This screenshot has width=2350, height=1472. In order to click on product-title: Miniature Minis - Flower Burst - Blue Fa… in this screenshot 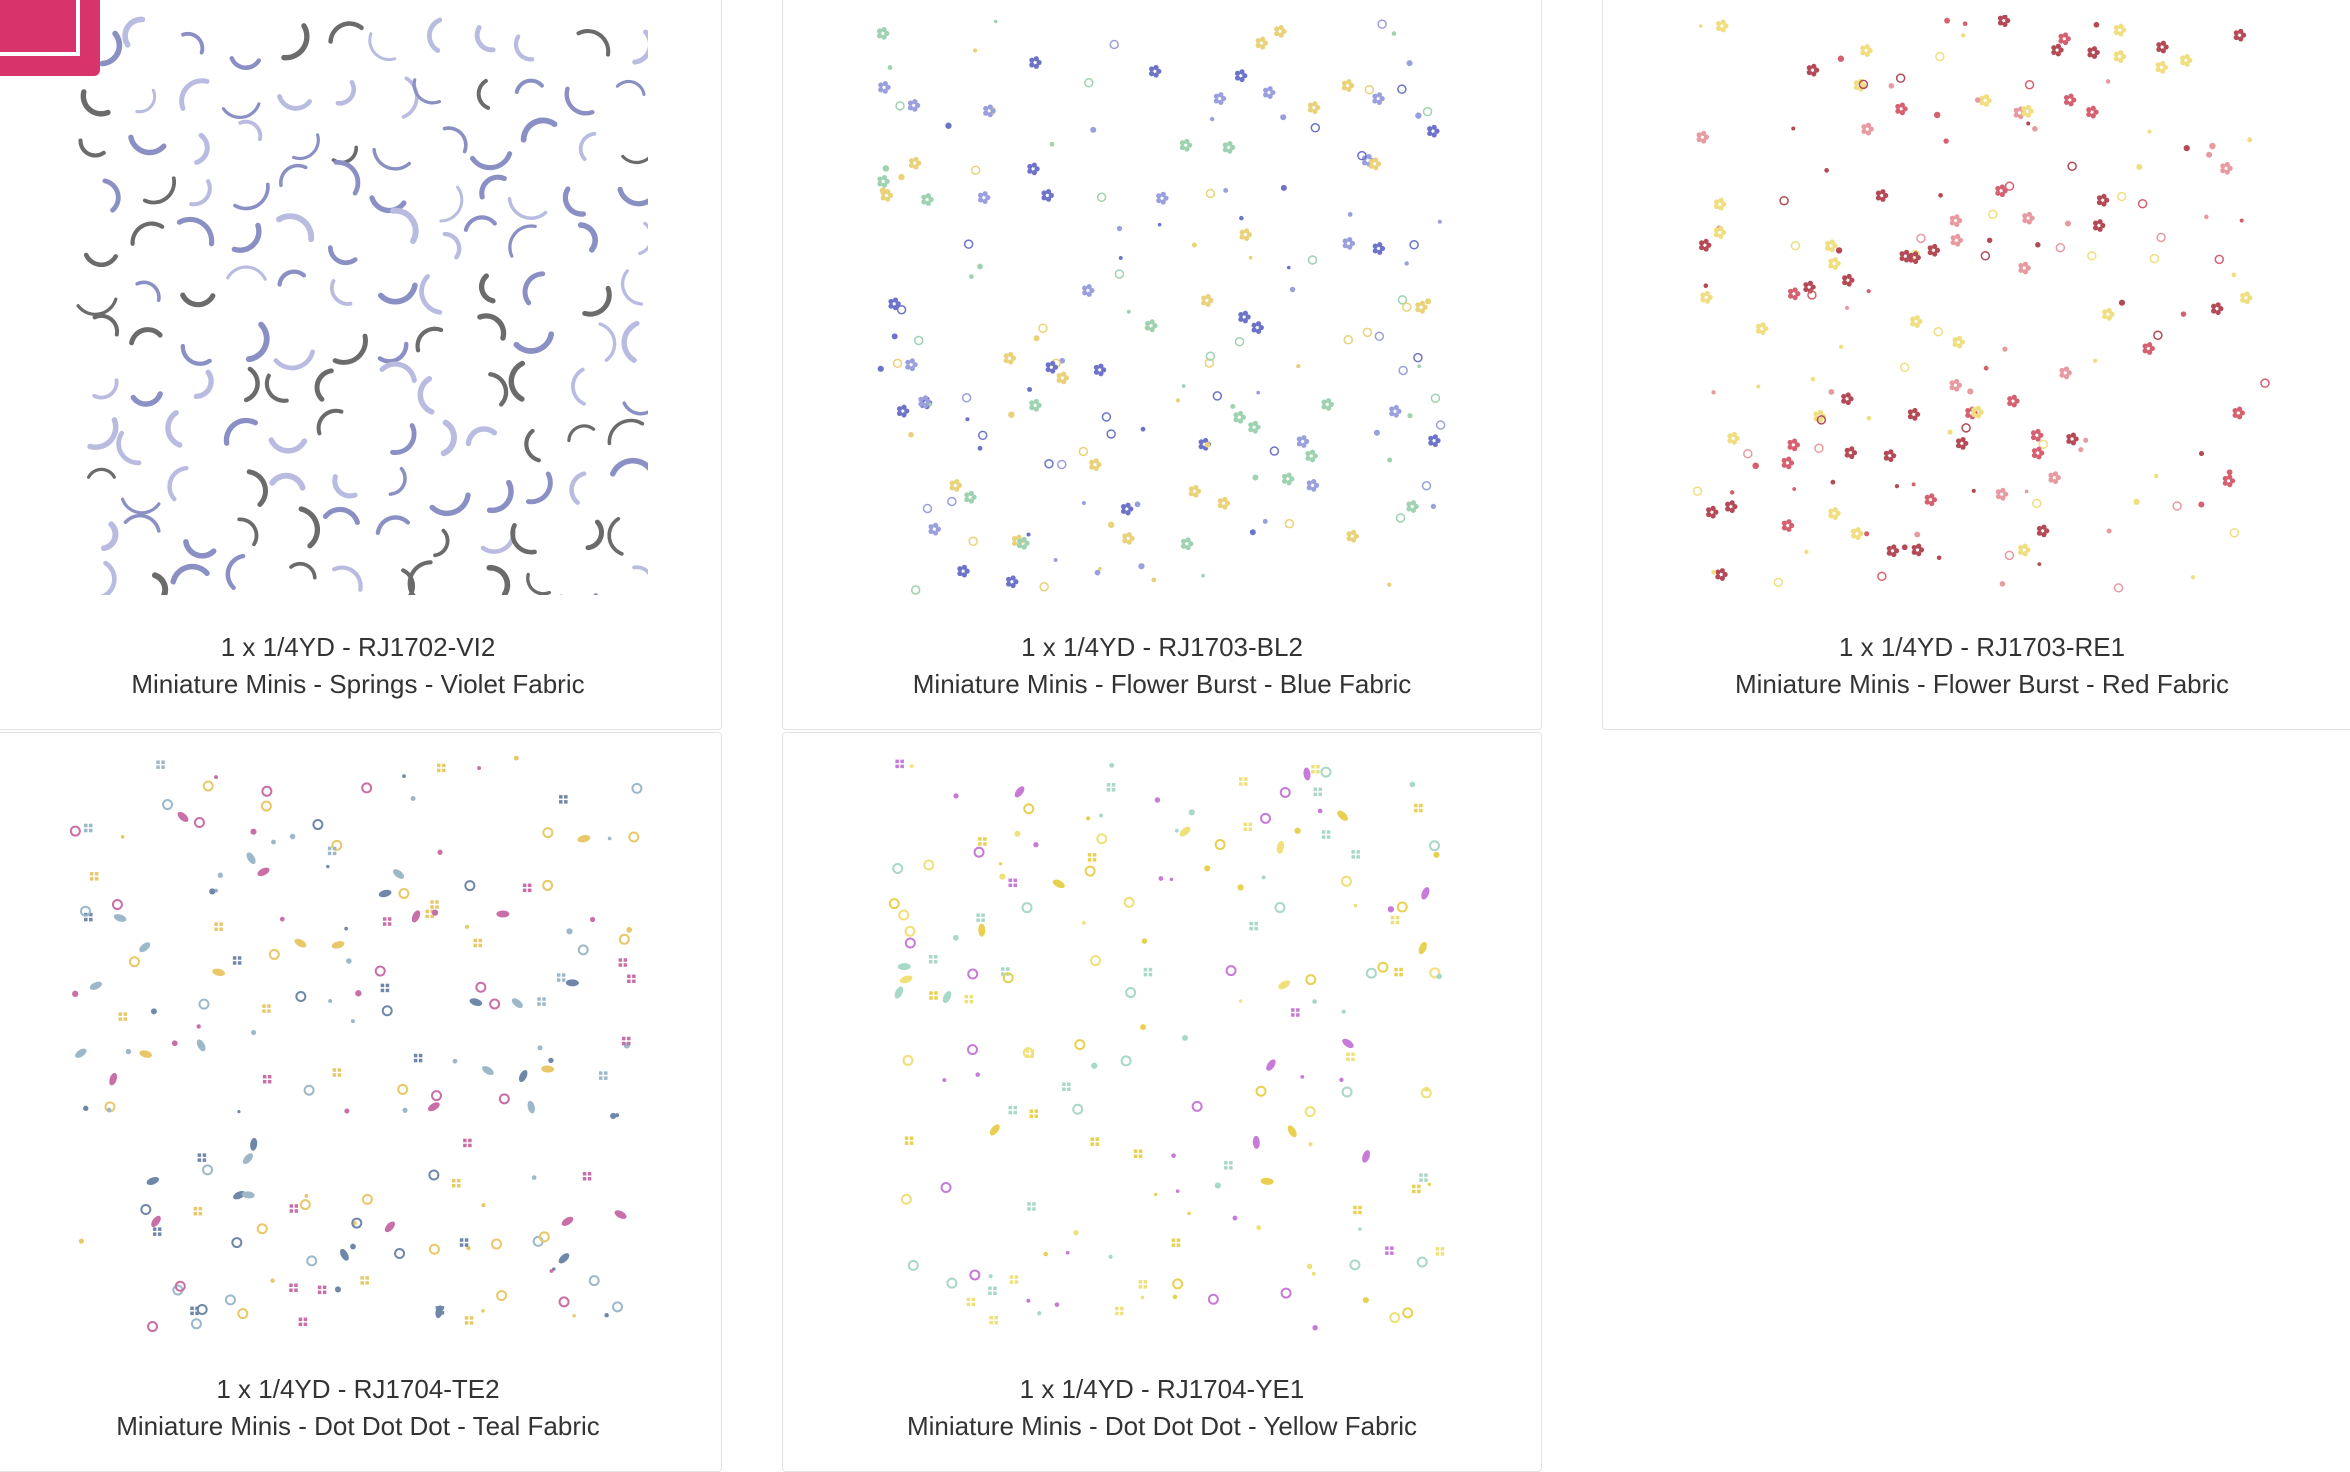, I will do `click(1162, 684)`.